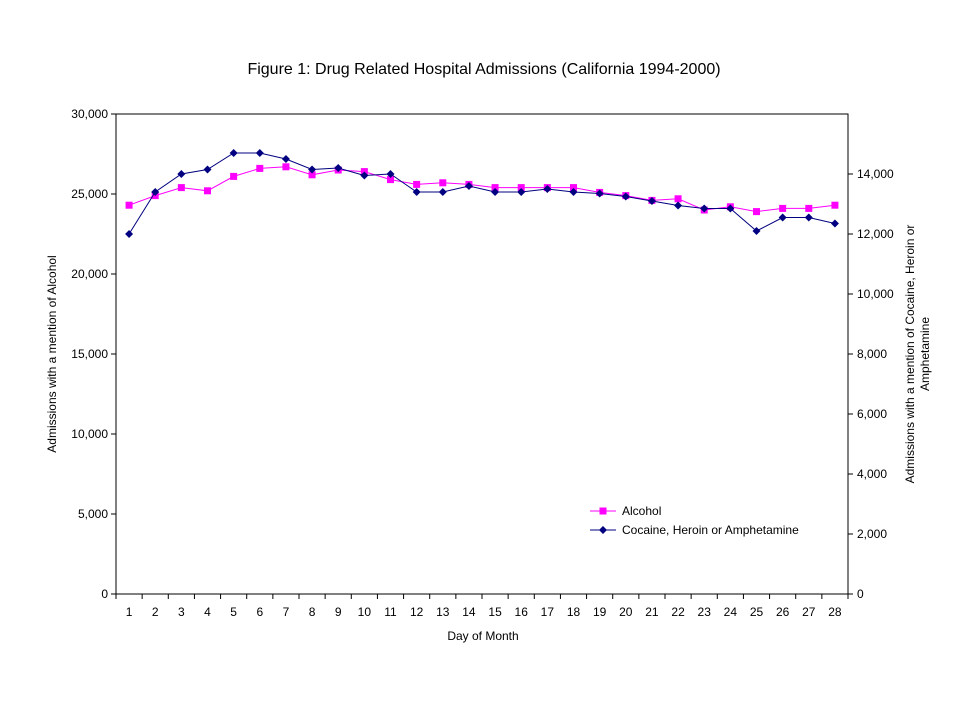 The image size is (960, 720). What do you see at coordinates (207, 612) in the screenshot?
I see `x-tick-label: 4` at bounding box center [207, 612].